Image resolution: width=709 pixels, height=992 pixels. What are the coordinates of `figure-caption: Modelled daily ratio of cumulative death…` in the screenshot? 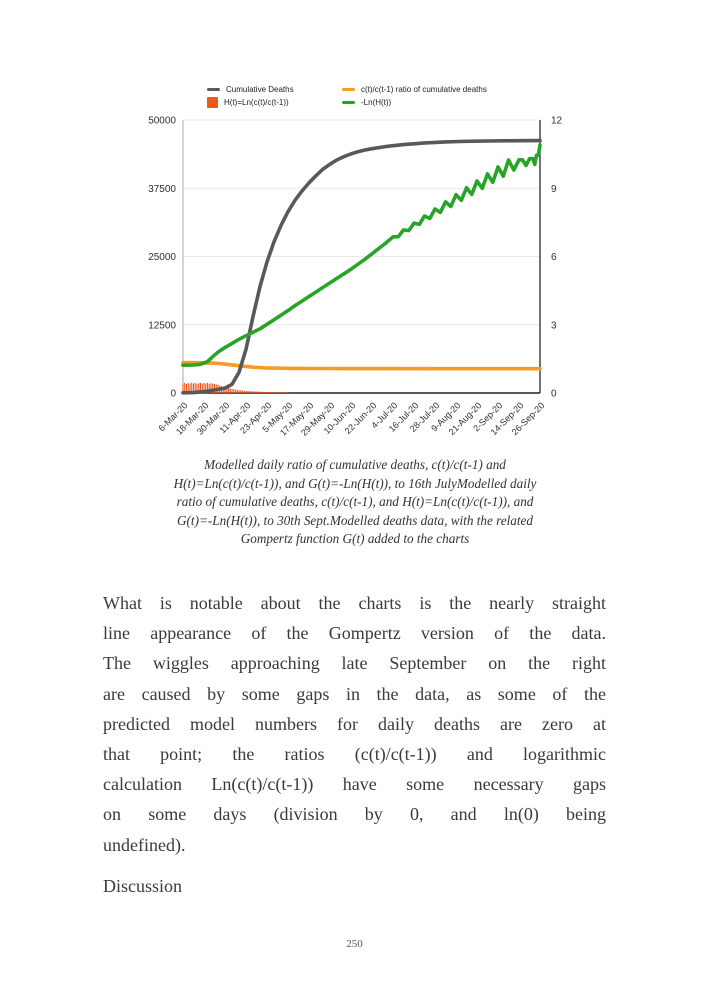 It's located at (355, 502).